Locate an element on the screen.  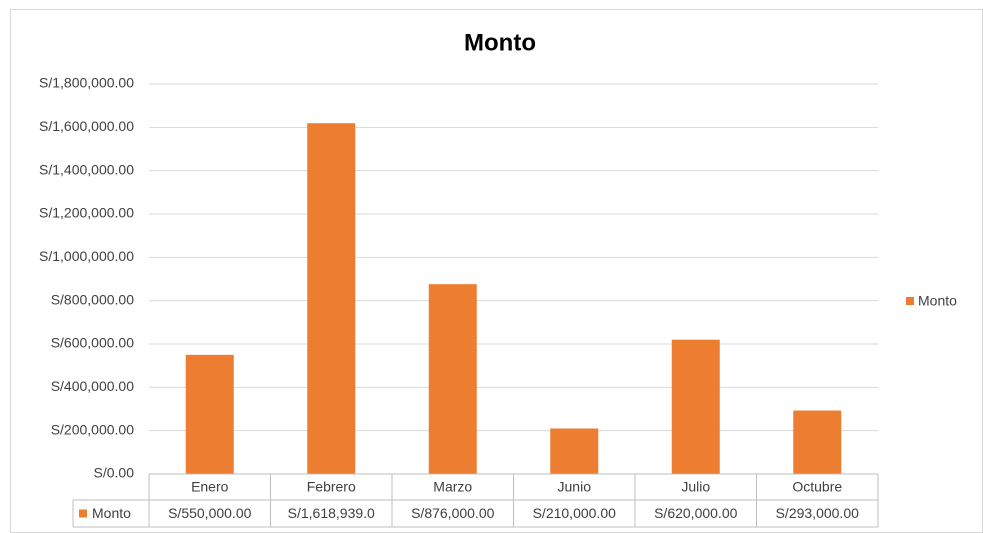
y-tick-label: S/200,000.00 is located at coordinates (93, 429).